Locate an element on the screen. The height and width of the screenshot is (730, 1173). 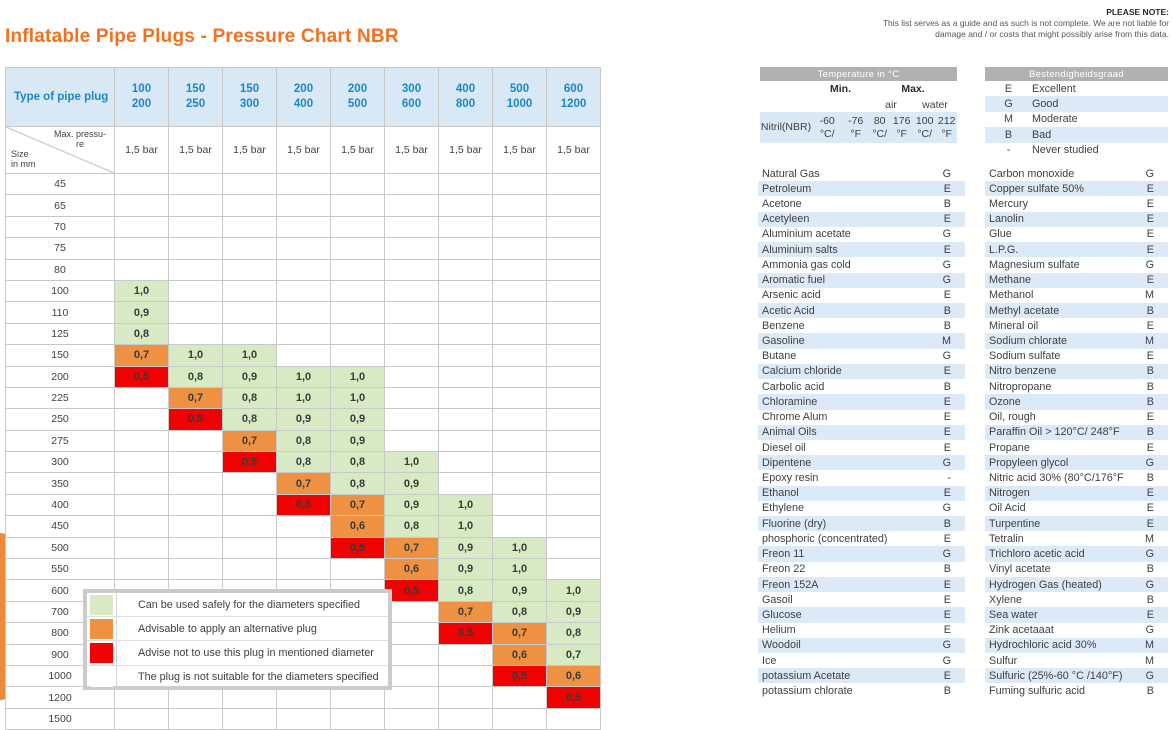
grade-code: B is located at coordinates (1008, 134).